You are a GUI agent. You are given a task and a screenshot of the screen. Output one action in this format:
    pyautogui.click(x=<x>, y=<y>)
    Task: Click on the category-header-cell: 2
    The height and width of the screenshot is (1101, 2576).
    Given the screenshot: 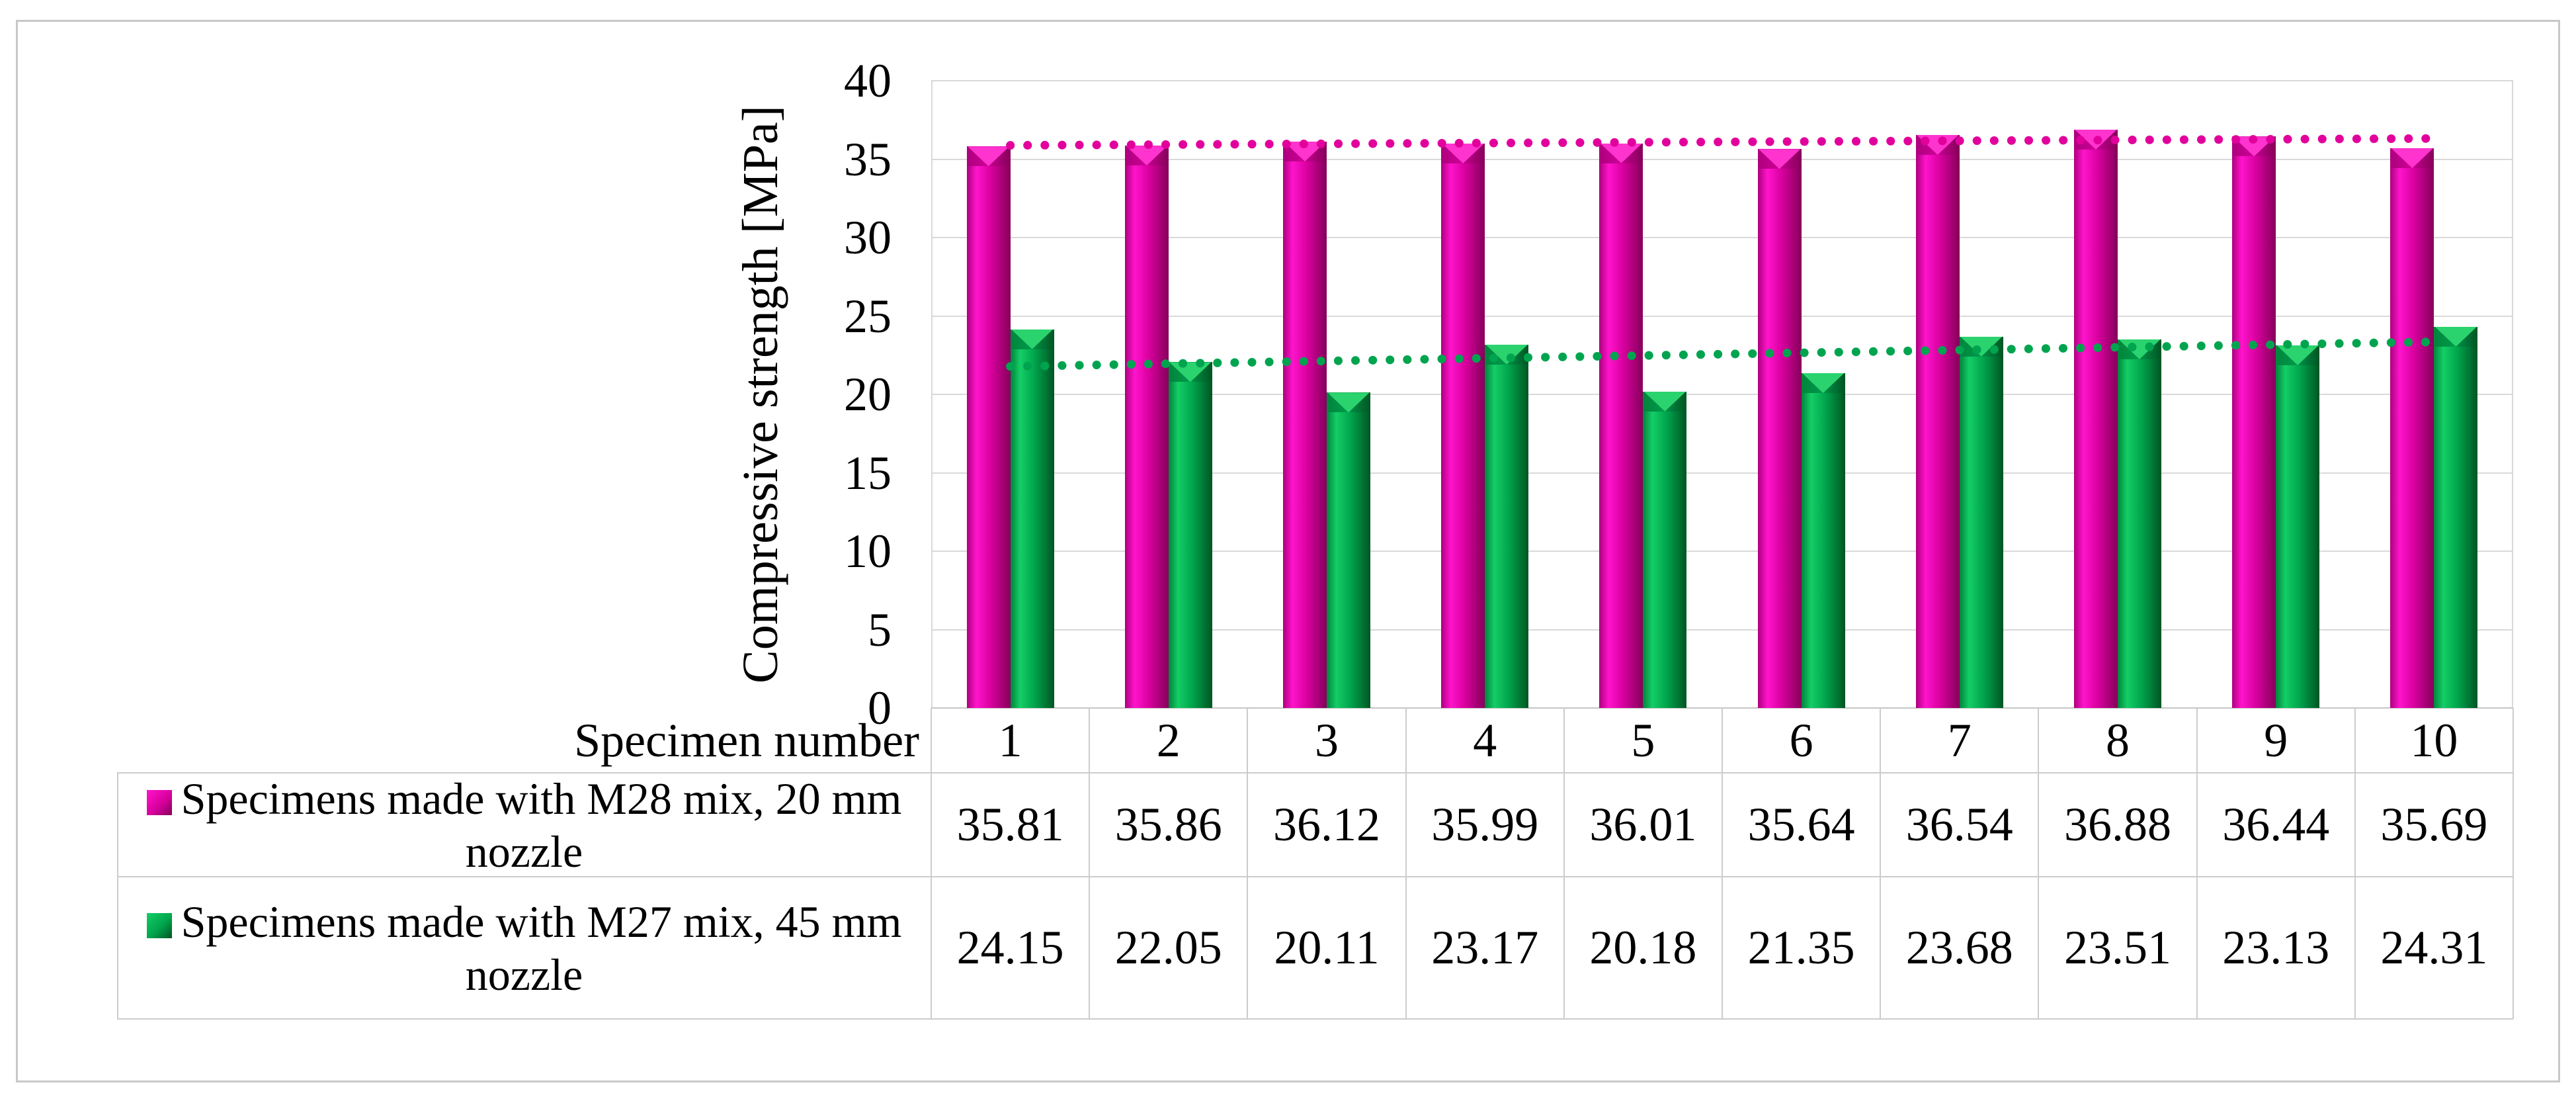 What is the action you would take?
    pyautogui.click(x=1168, y=740)
    